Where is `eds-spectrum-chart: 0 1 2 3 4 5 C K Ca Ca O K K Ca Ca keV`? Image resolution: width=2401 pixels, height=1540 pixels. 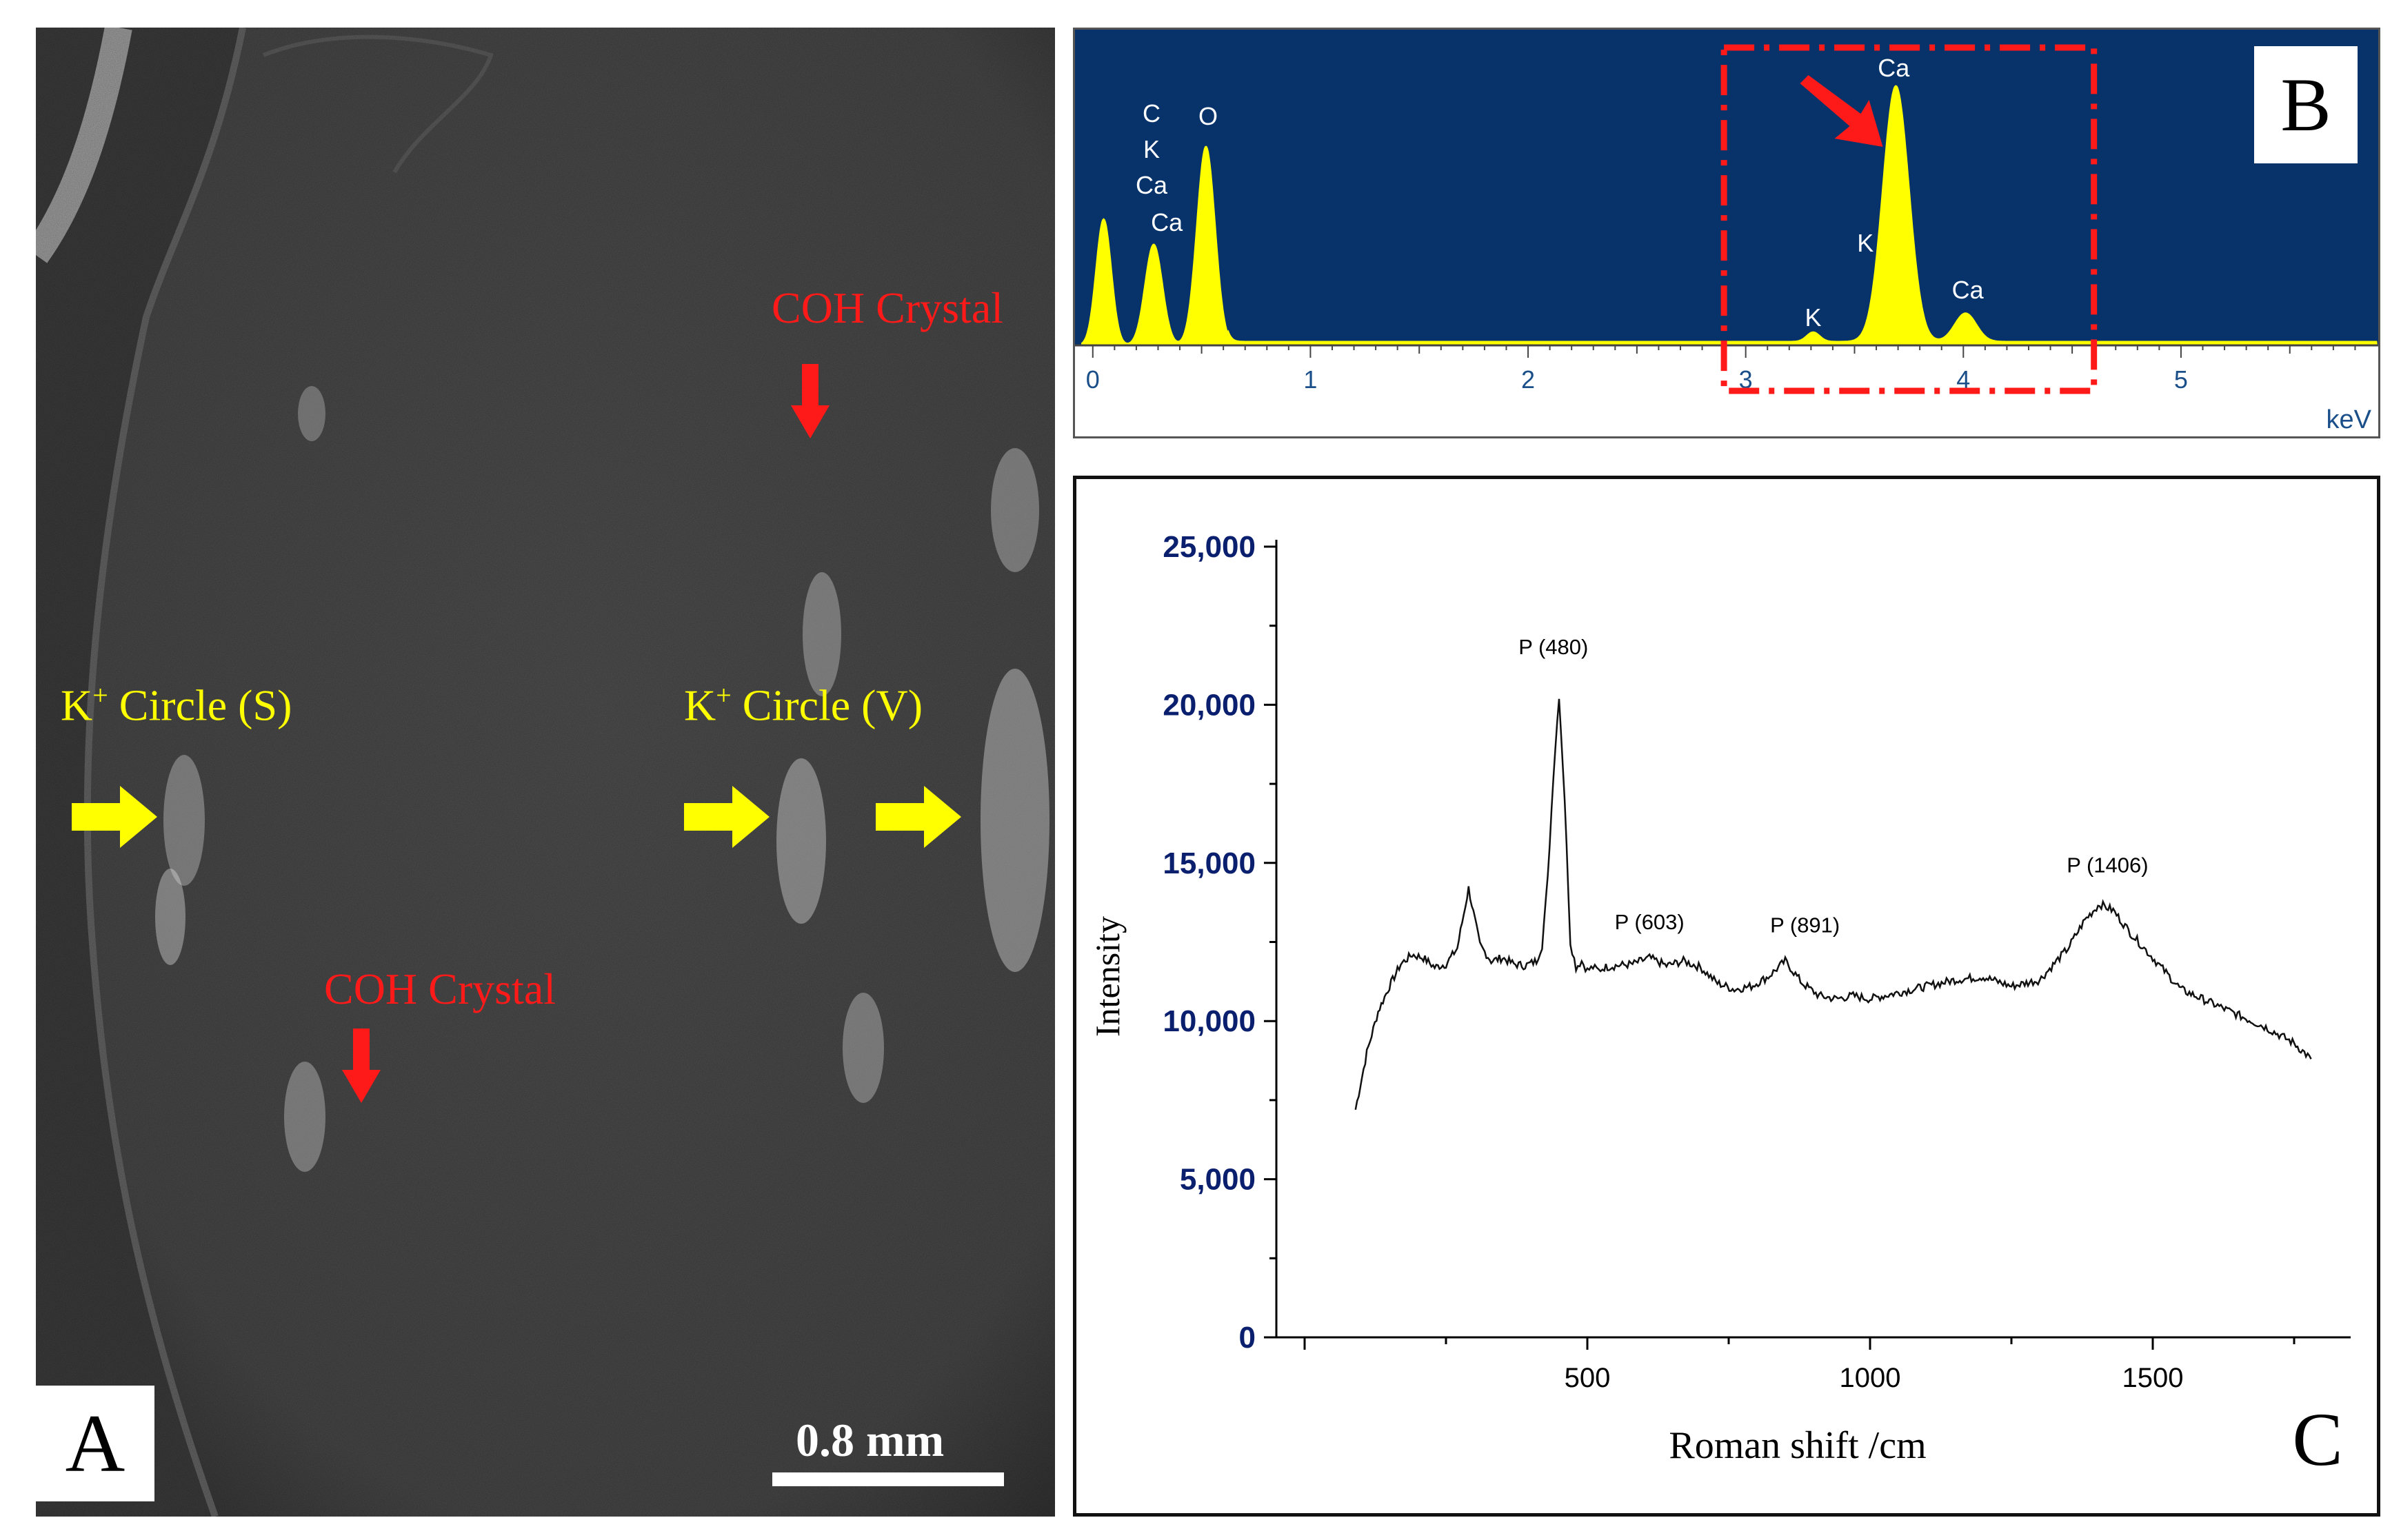
eds-spectrum-chart: 0 1 2 3 4 5 C K Ca Ca O K K Ca Ca keV is located at coordinates (1726, 232).